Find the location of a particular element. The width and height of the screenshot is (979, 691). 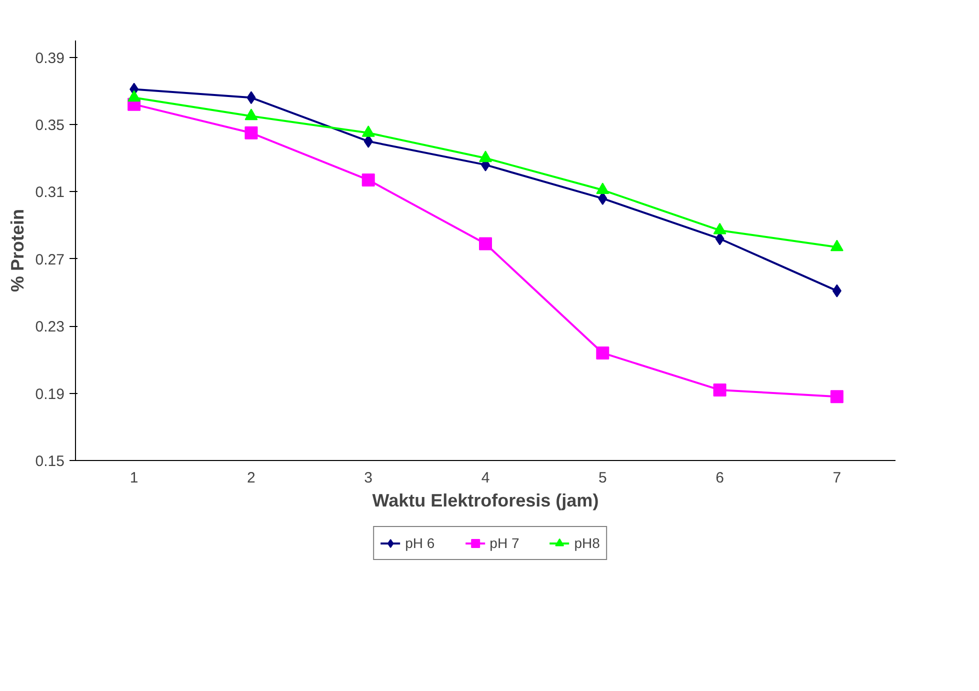

x-tick-label: 2 is located at coordinates (251, 478).